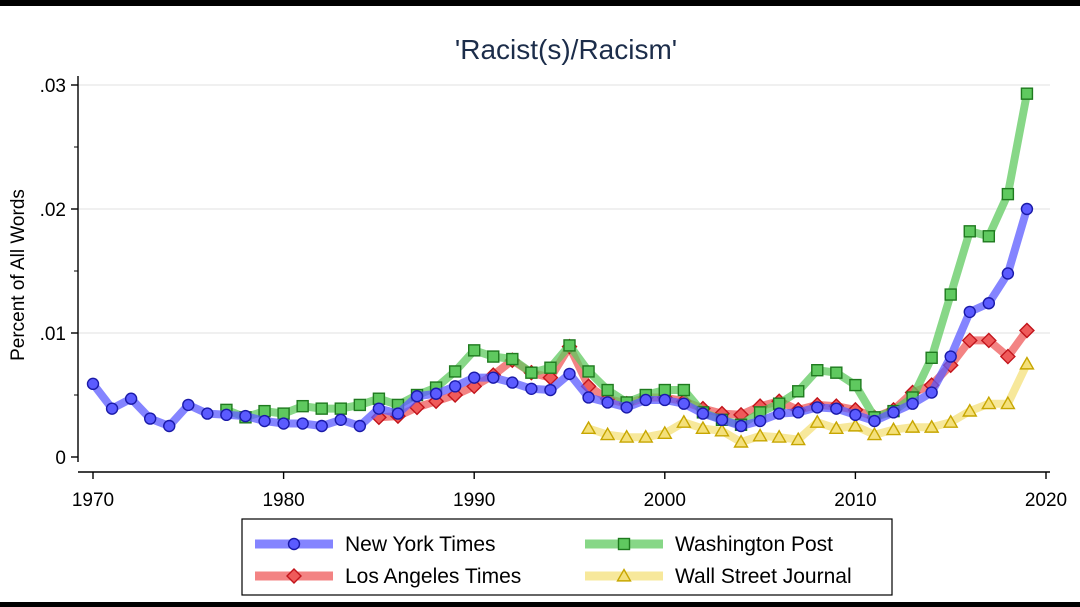  I want to click on y-tick-label: .03, so click(53, 86).